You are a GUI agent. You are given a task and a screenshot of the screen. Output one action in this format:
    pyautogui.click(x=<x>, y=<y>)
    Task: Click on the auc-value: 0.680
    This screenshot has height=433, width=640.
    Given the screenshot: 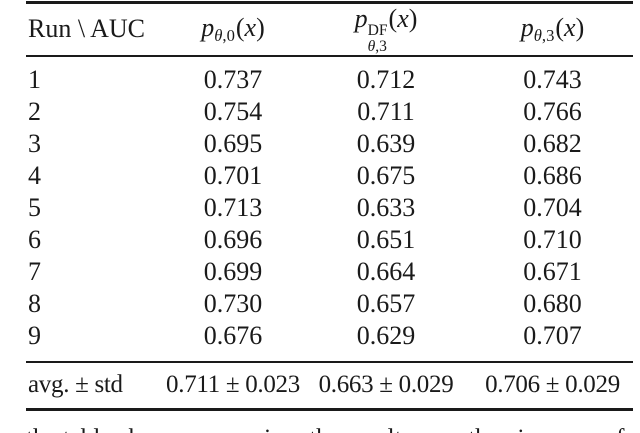 What is the action you would take?
    pyautogui.click(x=552, y=303)
    